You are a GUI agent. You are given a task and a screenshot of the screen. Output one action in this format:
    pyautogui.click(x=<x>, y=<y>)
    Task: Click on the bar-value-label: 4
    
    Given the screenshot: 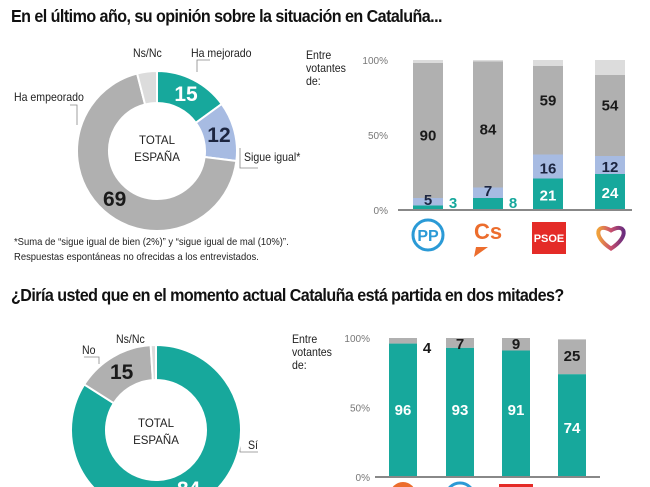 What is the action you would take?
    pyautogui.click(x=427, y=348)
    